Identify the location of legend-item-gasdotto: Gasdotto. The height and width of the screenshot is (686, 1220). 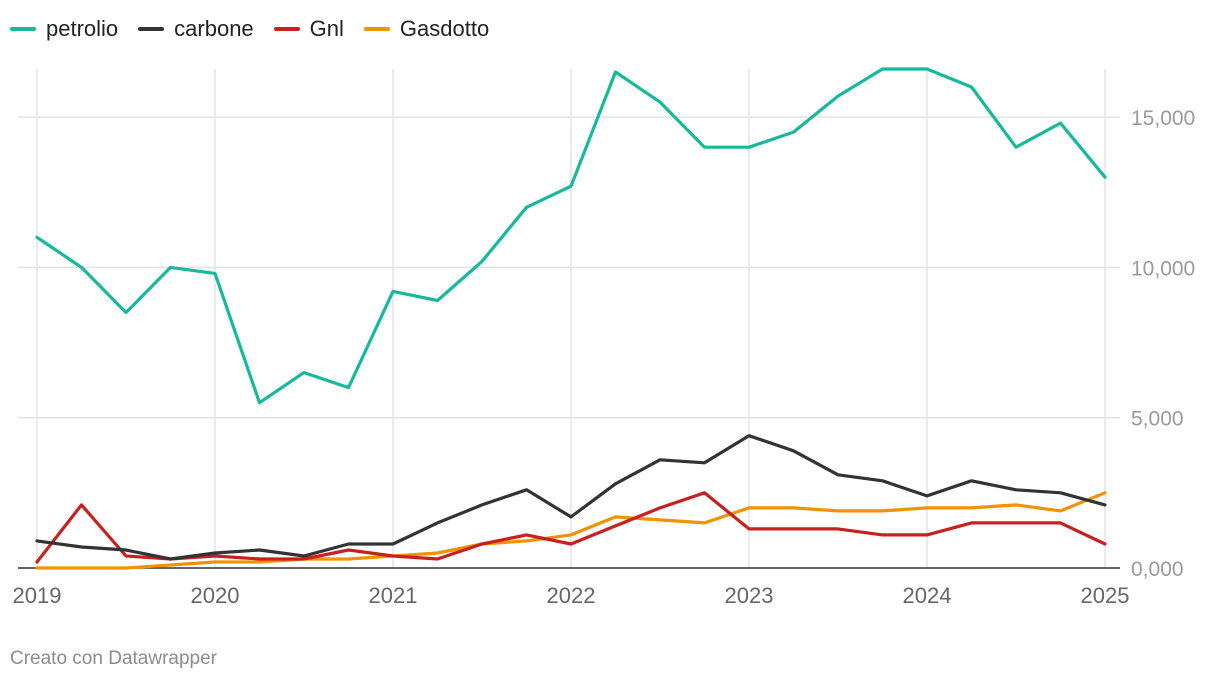
(426, 29).